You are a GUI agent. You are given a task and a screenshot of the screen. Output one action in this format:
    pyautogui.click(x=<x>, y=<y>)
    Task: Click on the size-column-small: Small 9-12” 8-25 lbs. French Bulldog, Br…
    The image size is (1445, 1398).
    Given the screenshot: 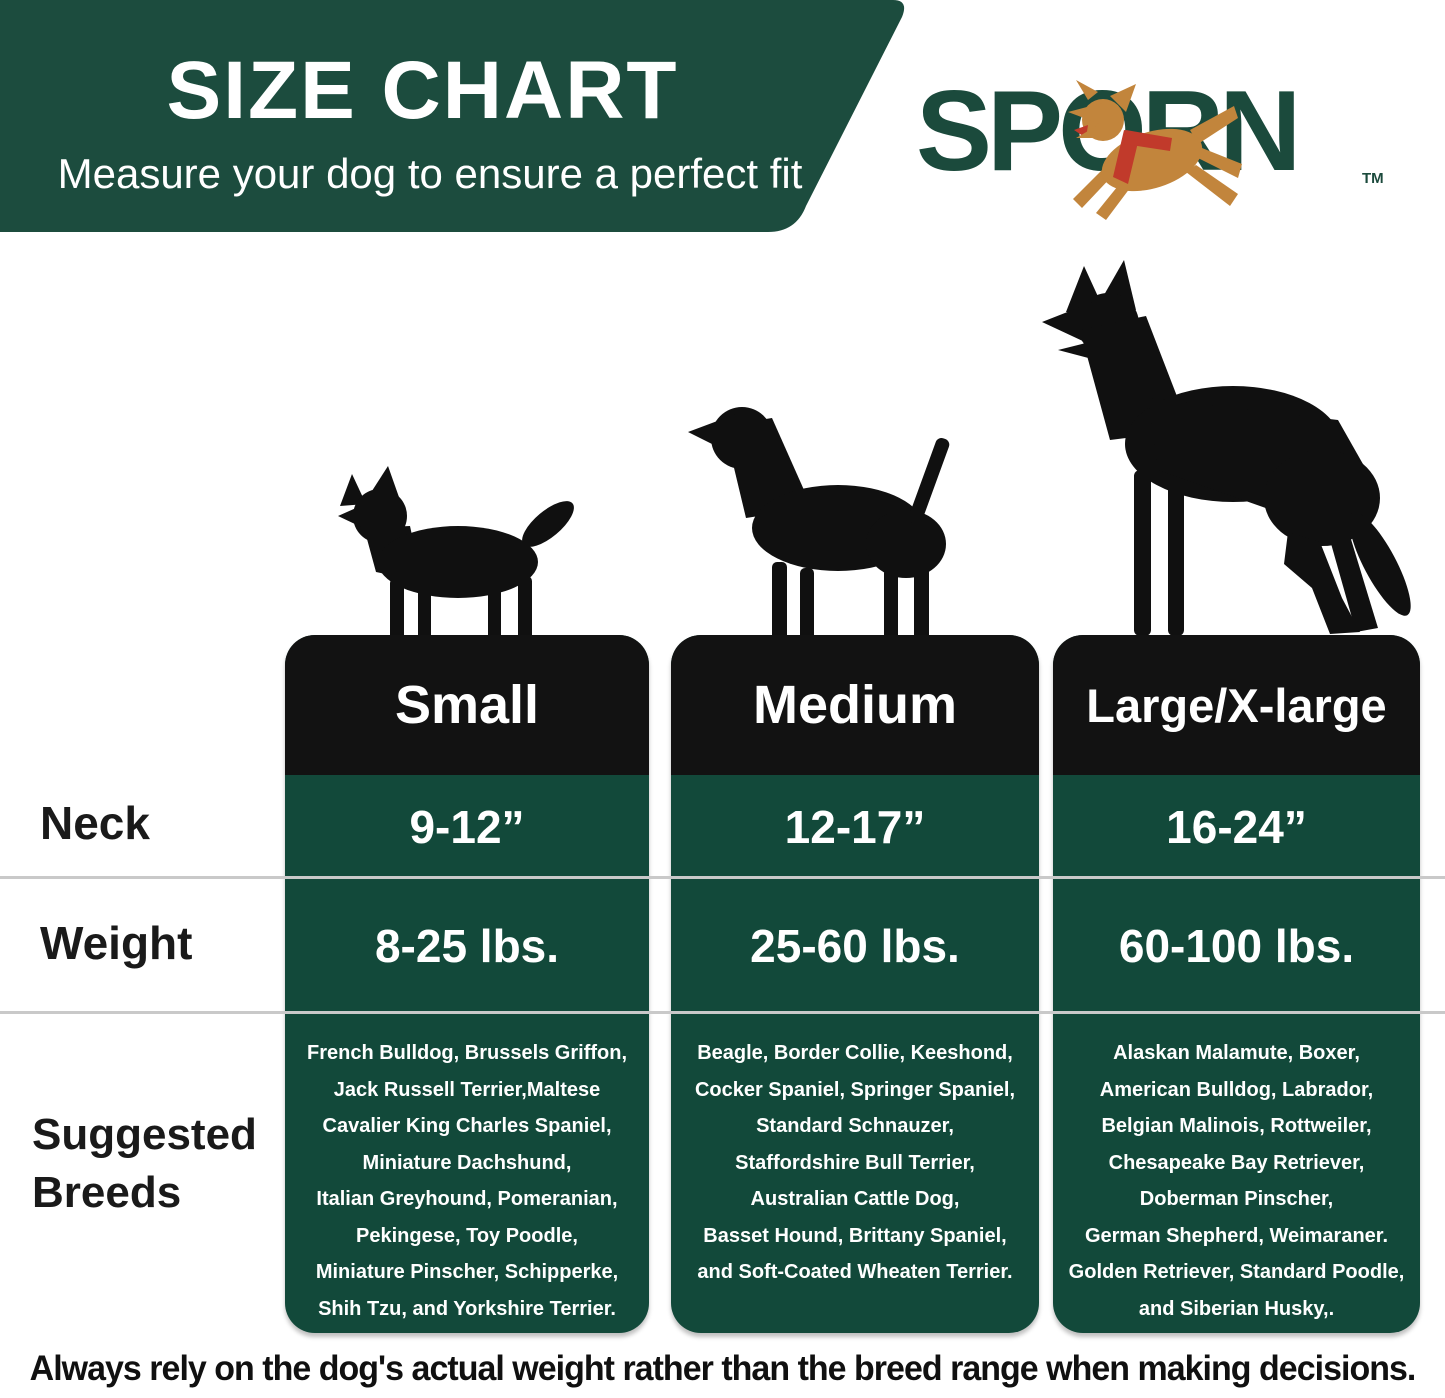 What is the action you would take?
    pyautogui.click(x=467, y=984)
    